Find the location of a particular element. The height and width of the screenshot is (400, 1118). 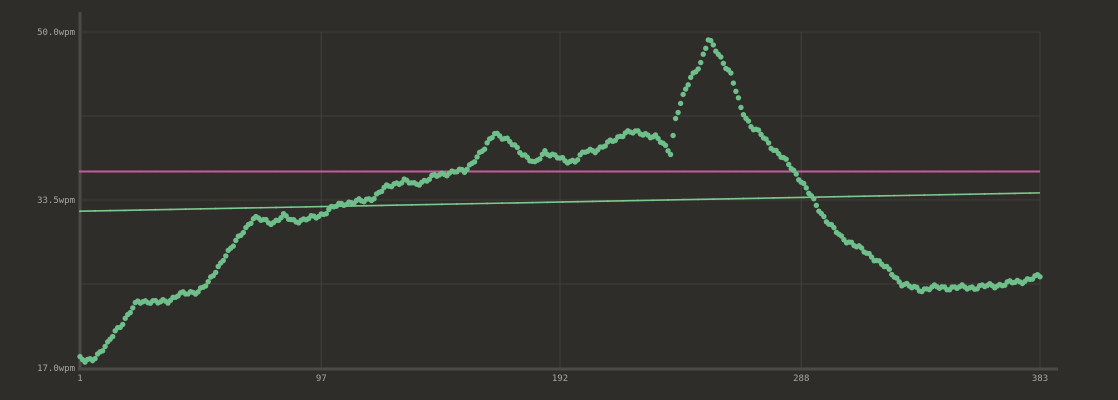

x-tick-label: 383 is located at coordinates (1040, 379).